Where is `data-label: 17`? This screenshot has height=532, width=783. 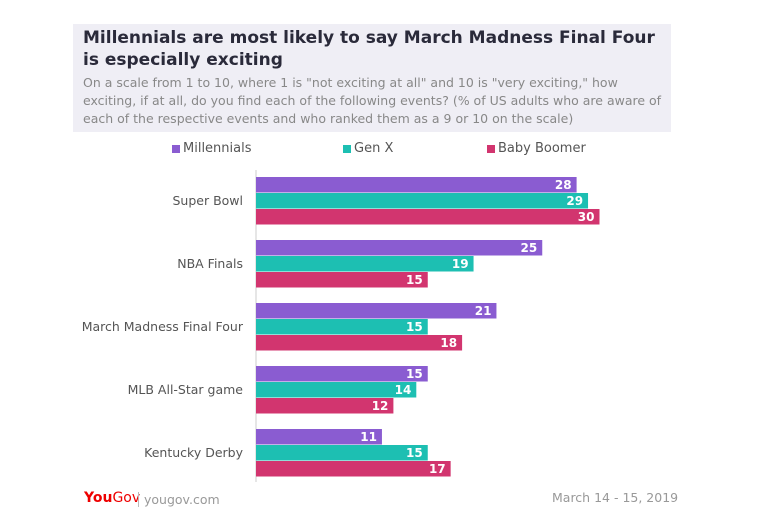
data-label: 17 is located at coordinates (437, 469).